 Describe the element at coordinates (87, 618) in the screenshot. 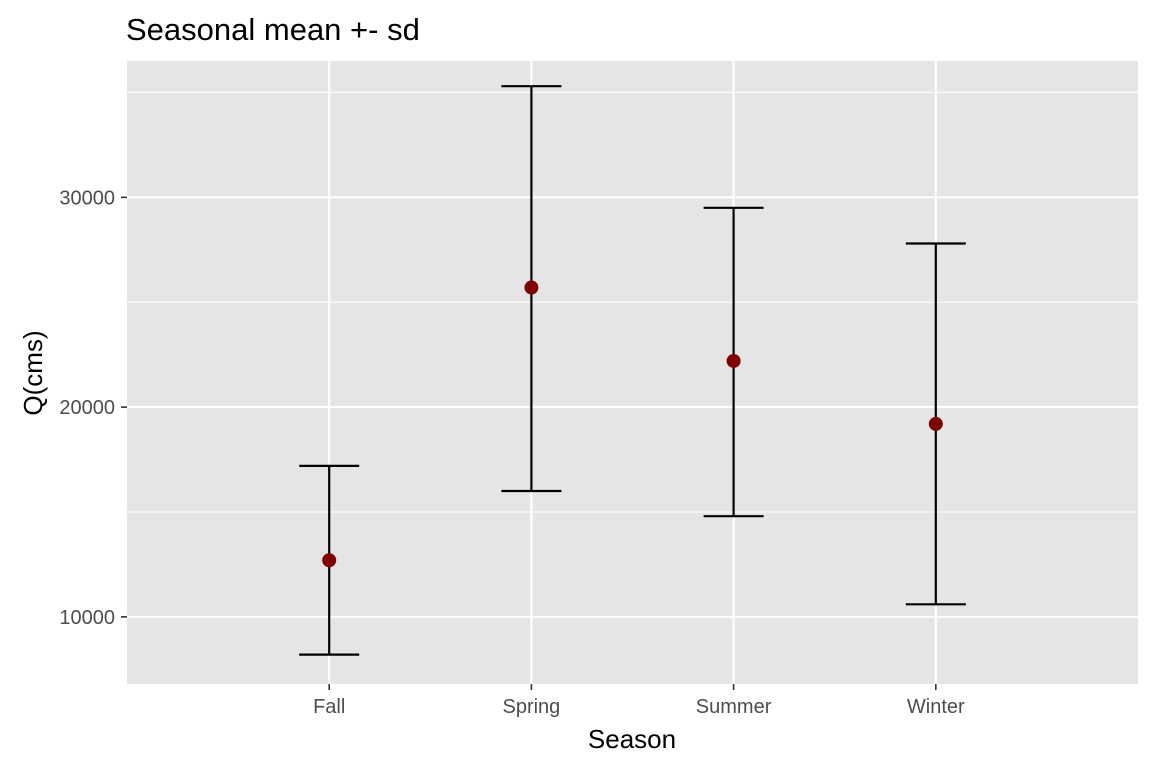

I see `y-tick-label: 10000` at that location.